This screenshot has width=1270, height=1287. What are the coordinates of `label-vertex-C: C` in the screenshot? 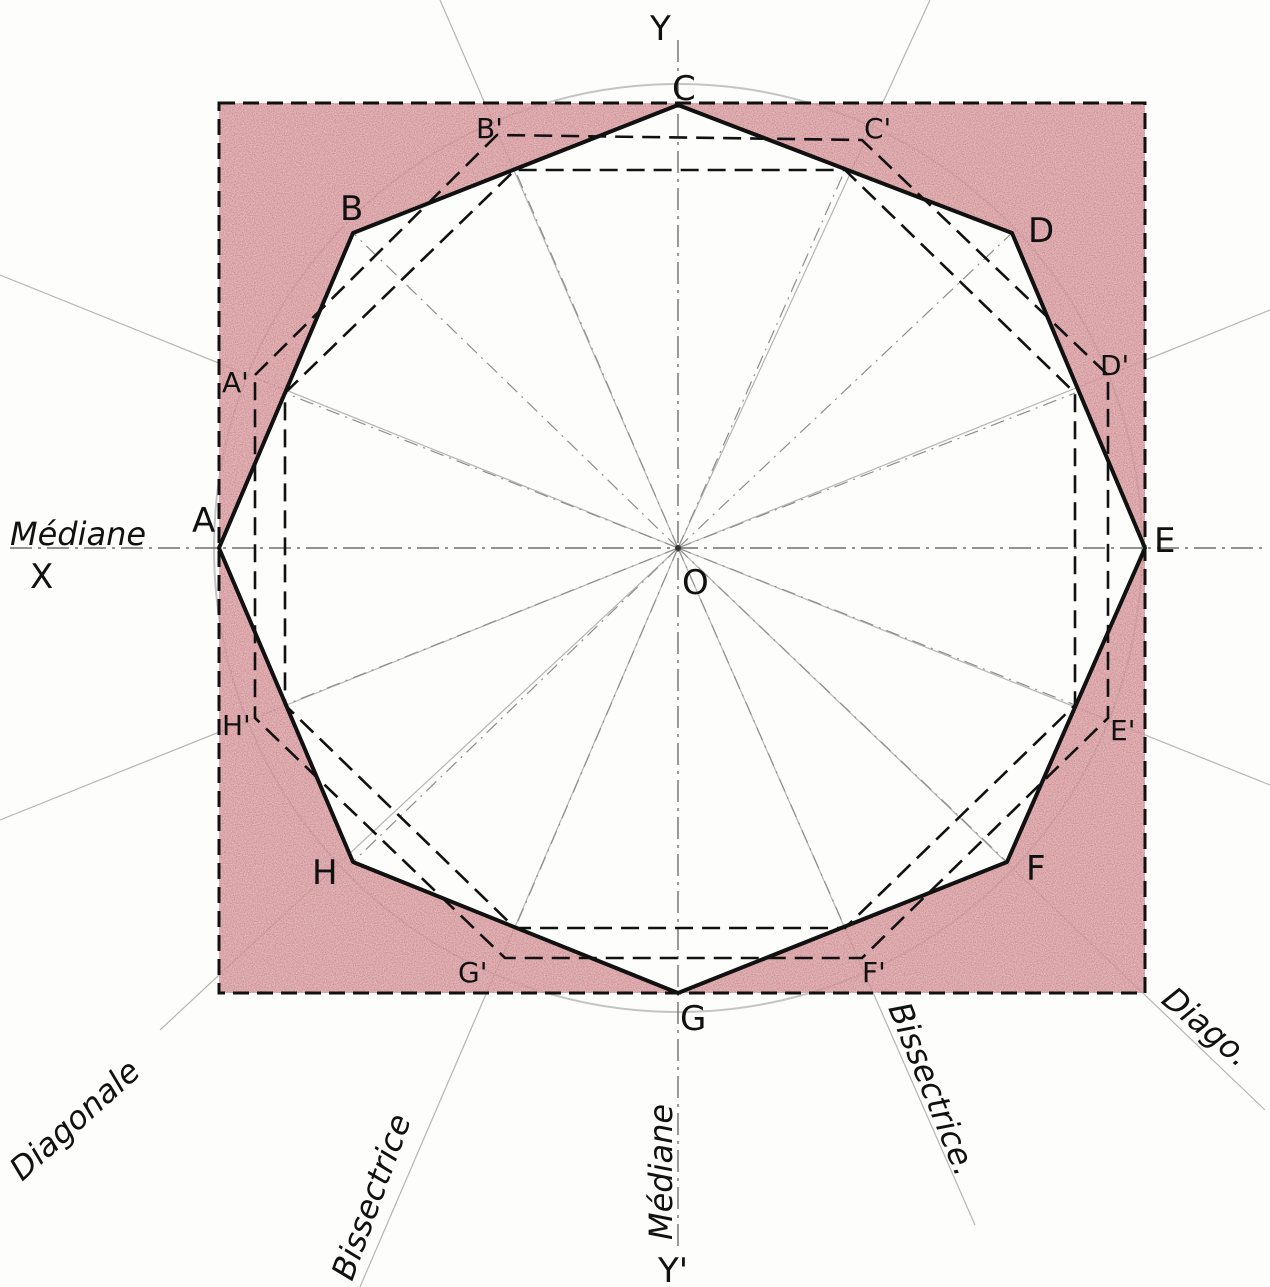 It's located at (684, 89).